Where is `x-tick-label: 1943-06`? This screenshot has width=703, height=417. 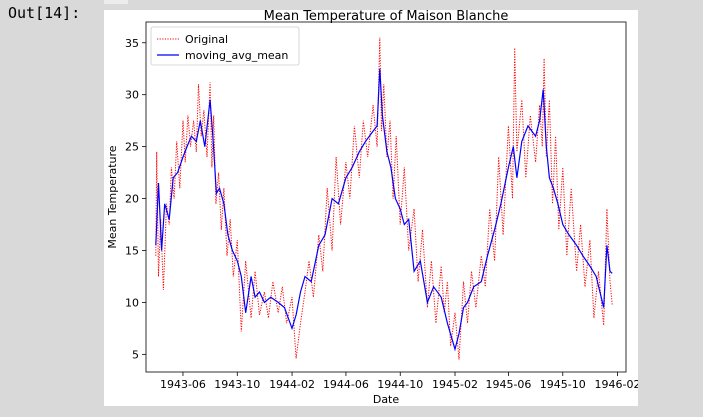 x-tick-label: 1943-06 is located at coordinates (183, 384).